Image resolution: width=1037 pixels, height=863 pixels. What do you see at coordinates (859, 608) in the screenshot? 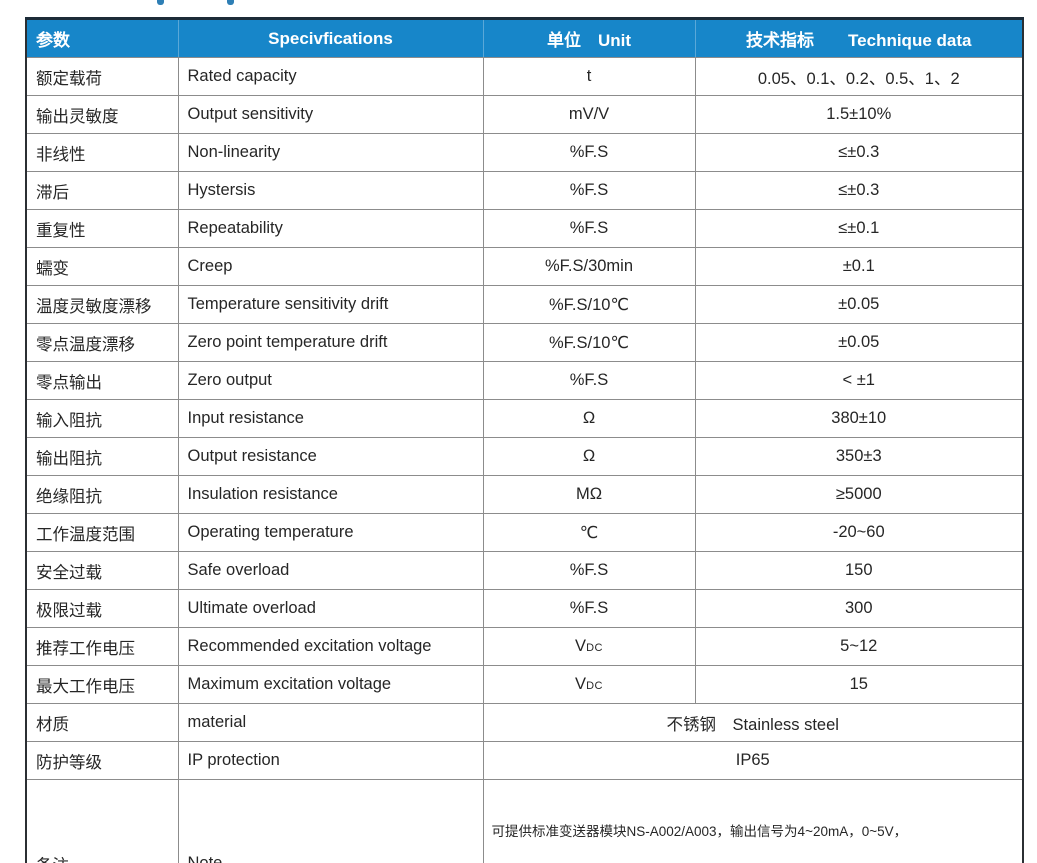
I see `value-cell: 300` at bounding box center [859, 608].